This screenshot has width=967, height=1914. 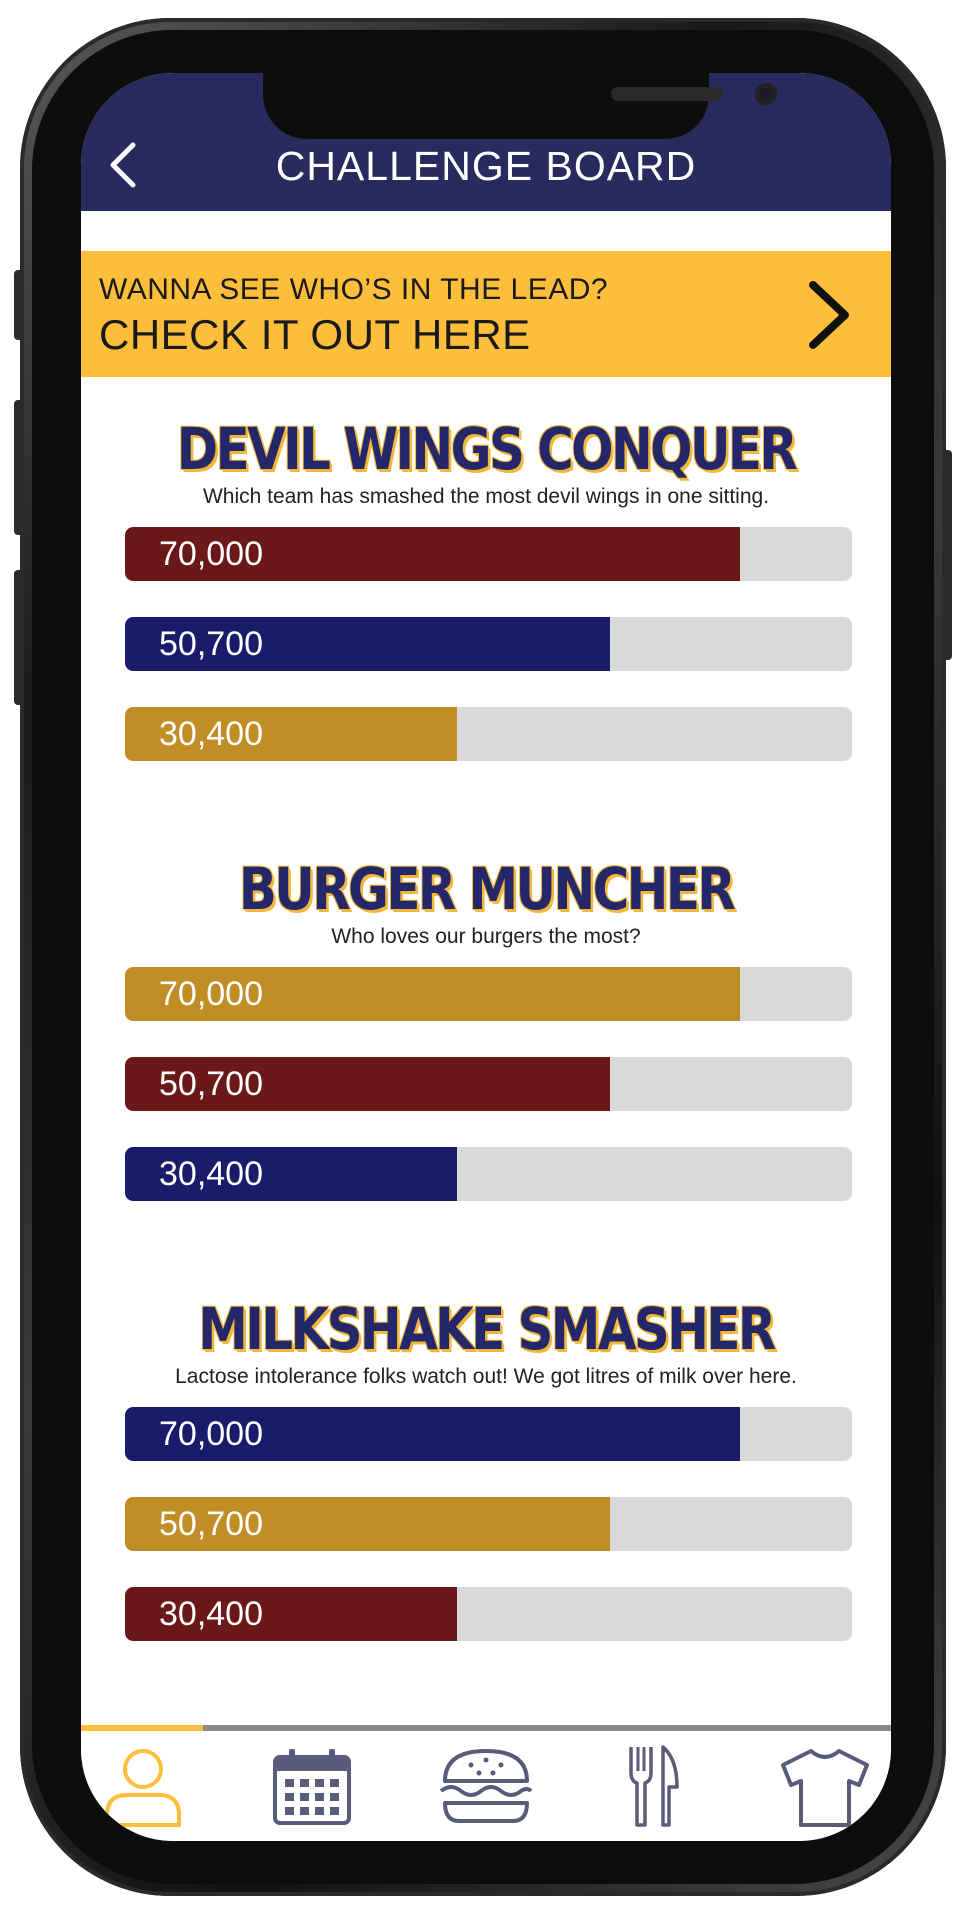 What do you see at coordinates (486, 142) in the screenshot?
I see `app-header: CHALLENGE BOARD` at bounding box center [486, 142].